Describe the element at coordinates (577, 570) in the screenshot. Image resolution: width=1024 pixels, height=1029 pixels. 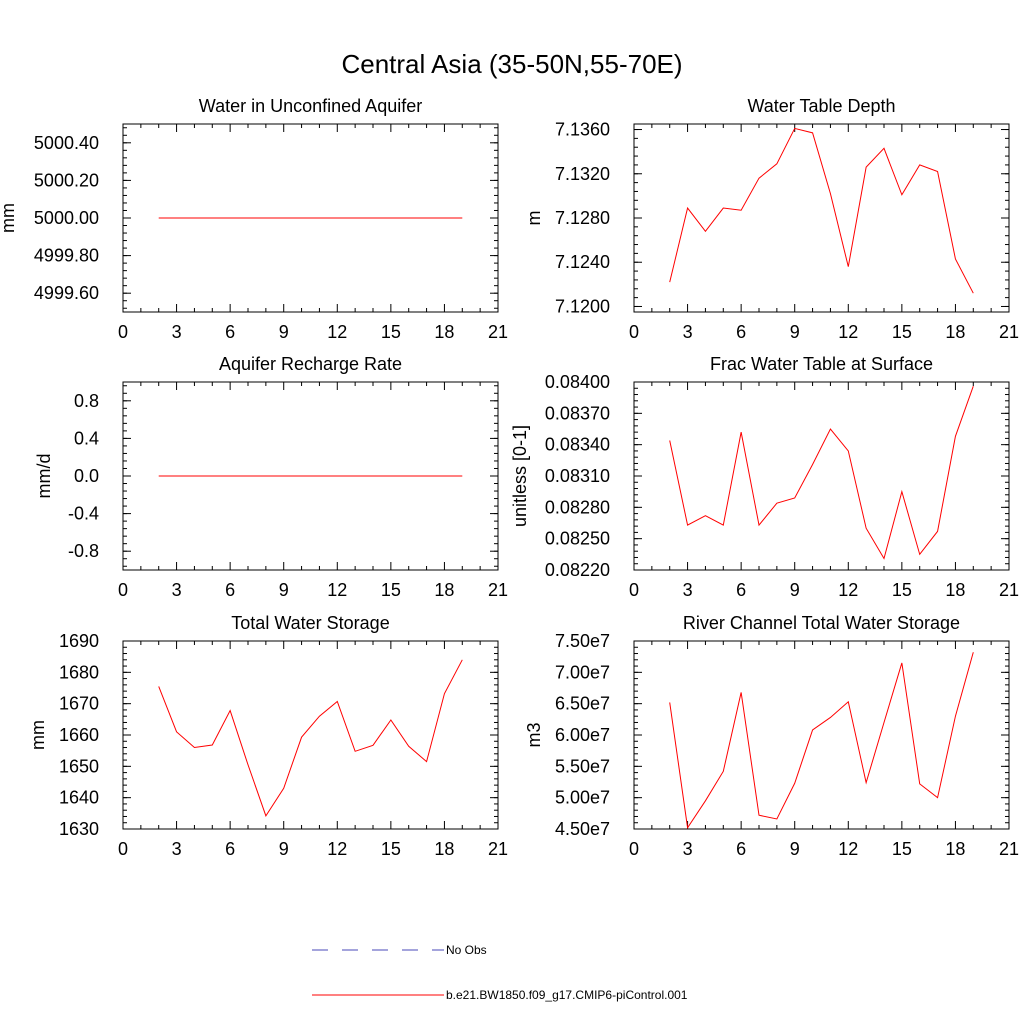
I see `y-tick-label: 0.08220` at that location.